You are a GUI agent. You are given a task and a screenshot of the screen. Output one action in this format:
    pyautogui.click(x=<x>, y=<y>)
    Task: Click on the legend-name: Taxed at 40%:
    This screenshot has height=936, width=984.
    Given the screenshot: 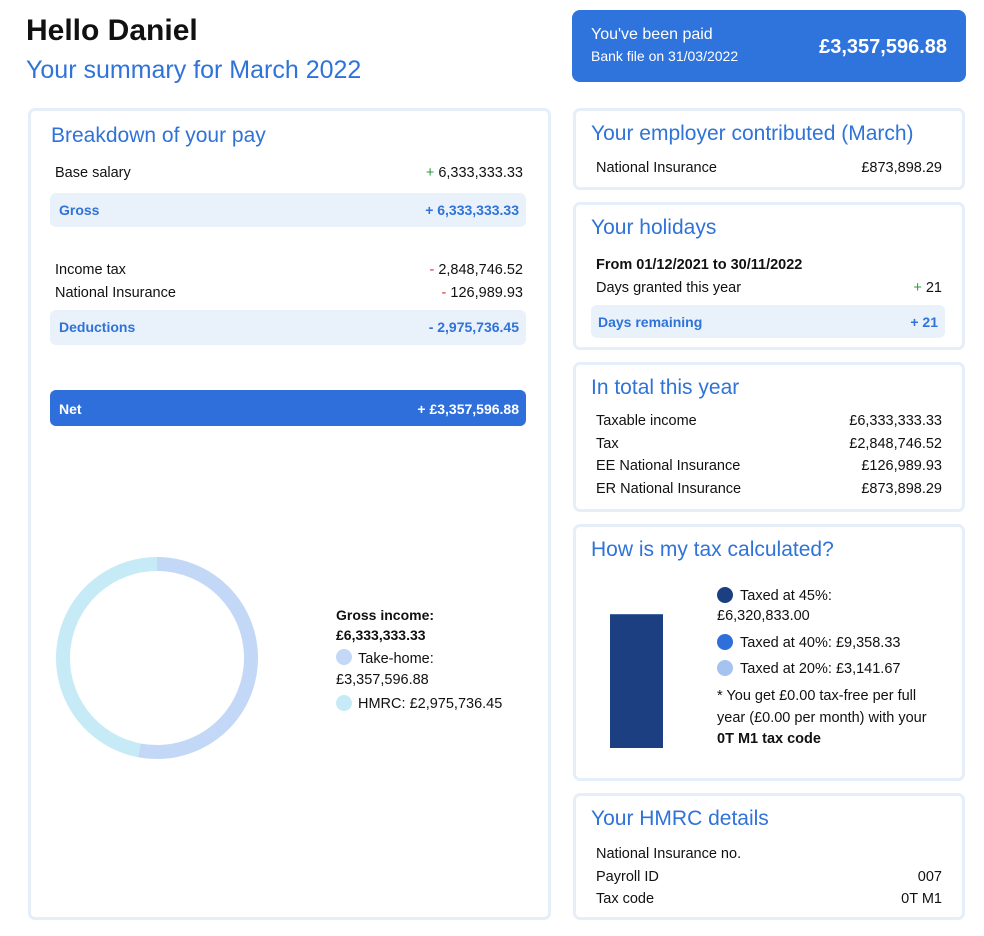 What is the action you would take?
    pyautogui.click(x=786, y=643)
    